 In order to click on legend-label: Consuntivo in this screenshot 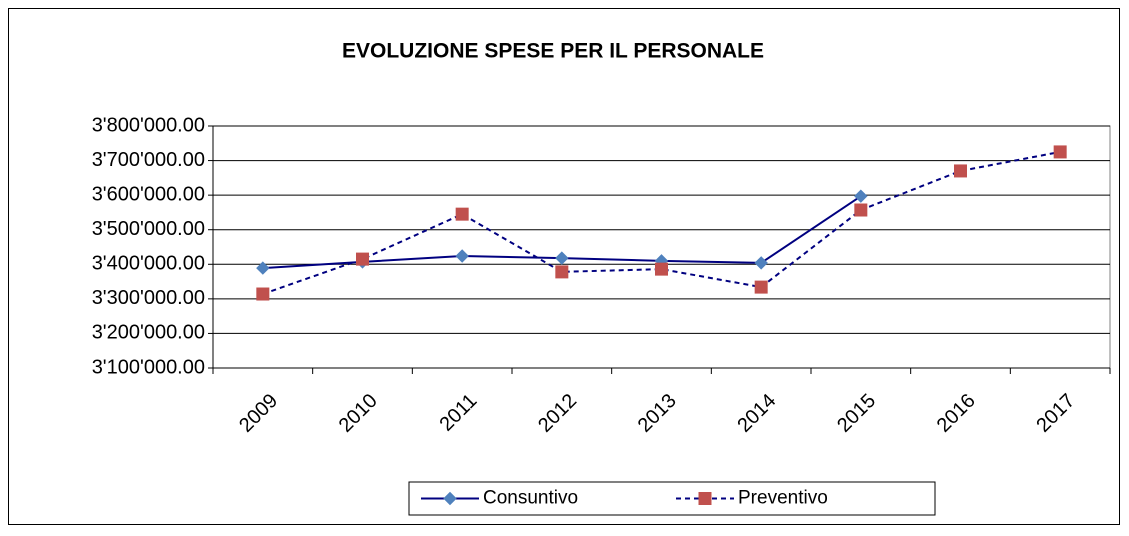, I will do `click(530, 498)`.